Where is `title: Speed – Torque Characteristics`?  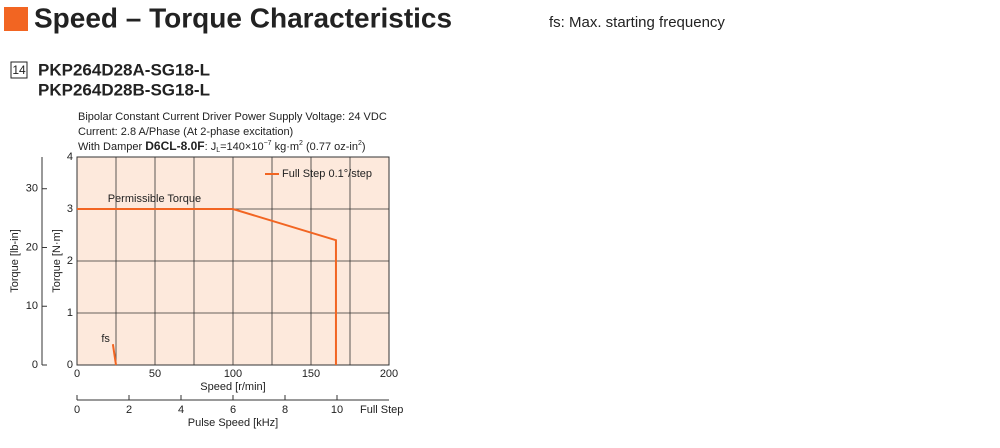 title: Speed – Torque Characteristics is located at coordinates (243, 17).